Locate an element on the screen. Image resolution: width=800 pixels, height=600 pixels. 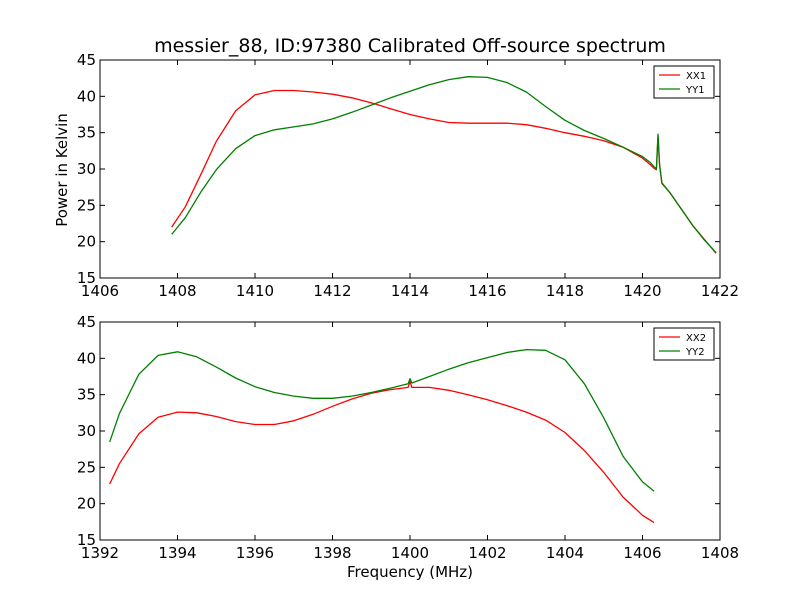
x-tick-label: 1410 is located at coordinates (255, 291).